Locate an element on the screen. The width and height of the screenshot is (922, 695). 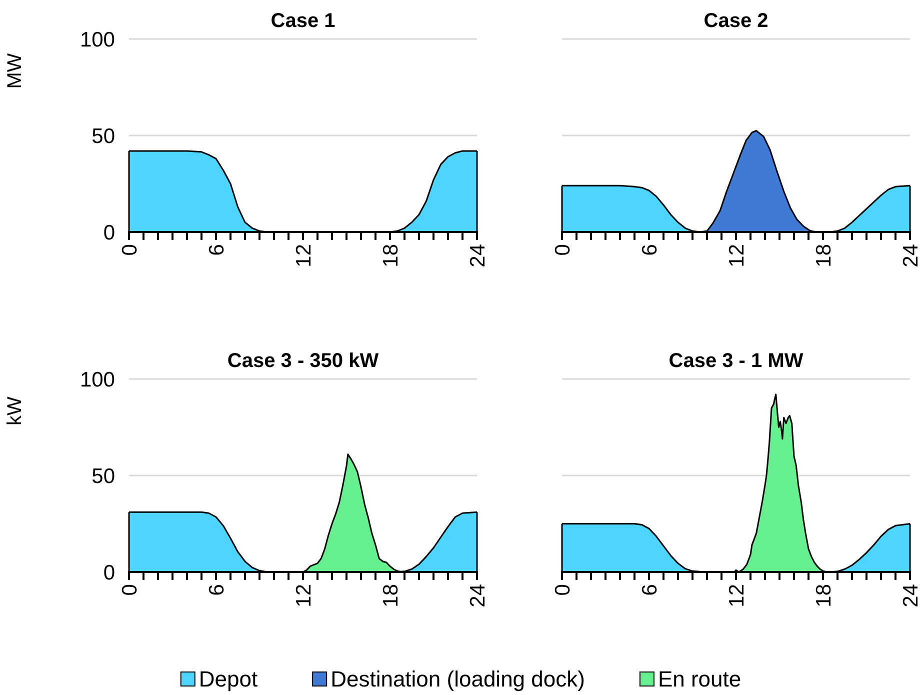
chart-title: Case 1 is located at coordinates (303, 21).